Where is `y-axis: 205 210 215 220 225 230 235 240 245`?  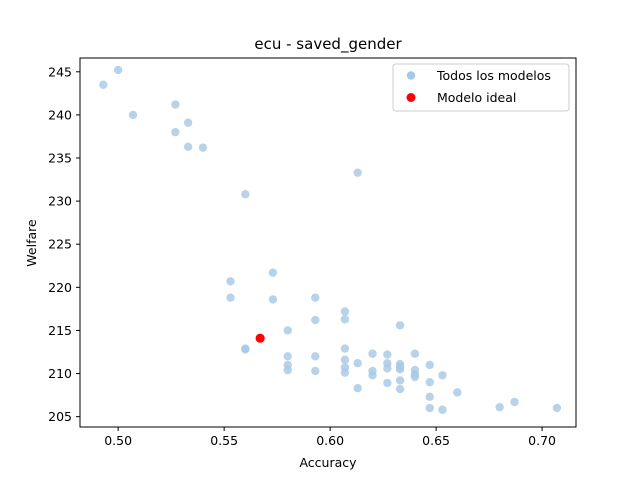
y-axis: 205 210 215 220 225 230 235 240 245 is located at coordinates (64, 244).